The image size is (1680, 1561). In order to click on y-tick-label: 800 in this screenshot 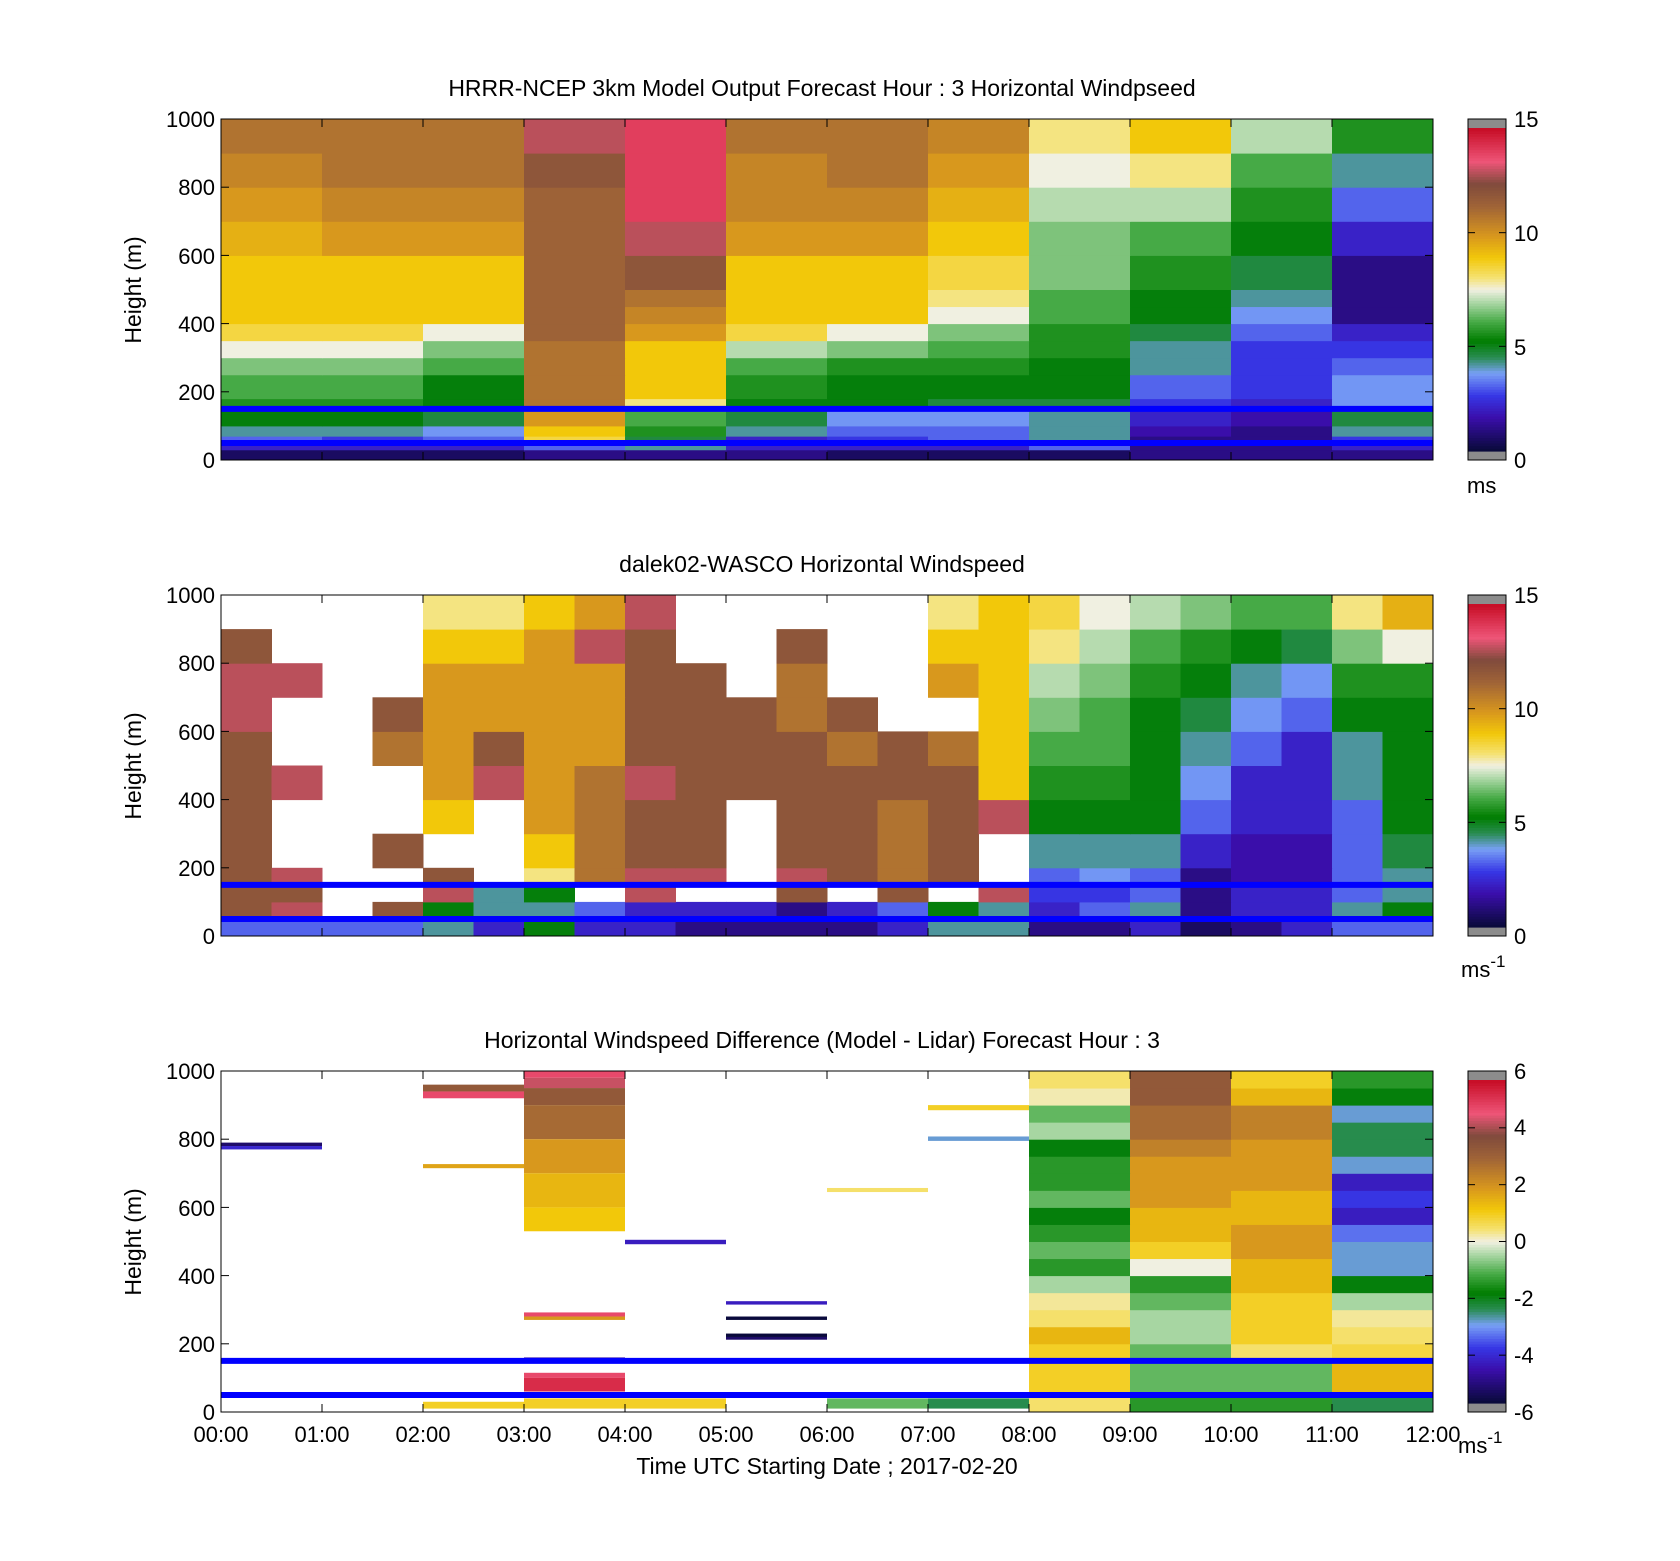, I will do `click(196, 1139)`.